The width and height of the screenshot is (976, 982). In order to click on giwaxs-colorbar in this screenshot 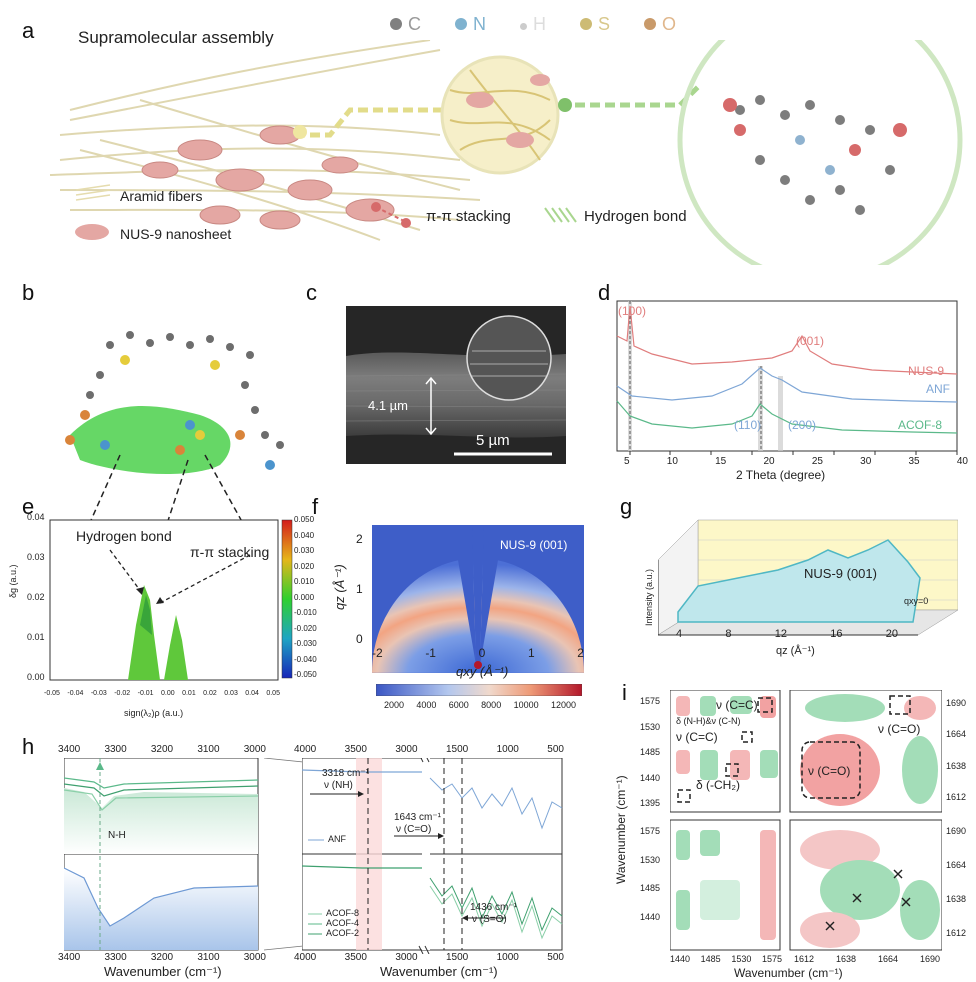, I will do `click(479, 690)`.